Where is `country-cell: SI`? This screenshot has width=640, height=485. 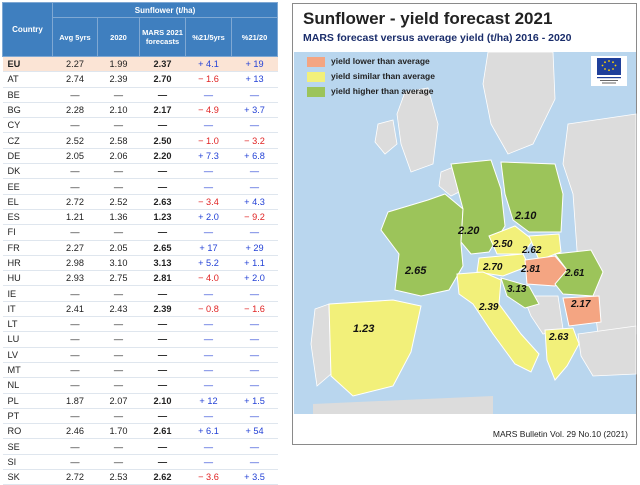 country-cell: SI is located at coordinates (27, 462).